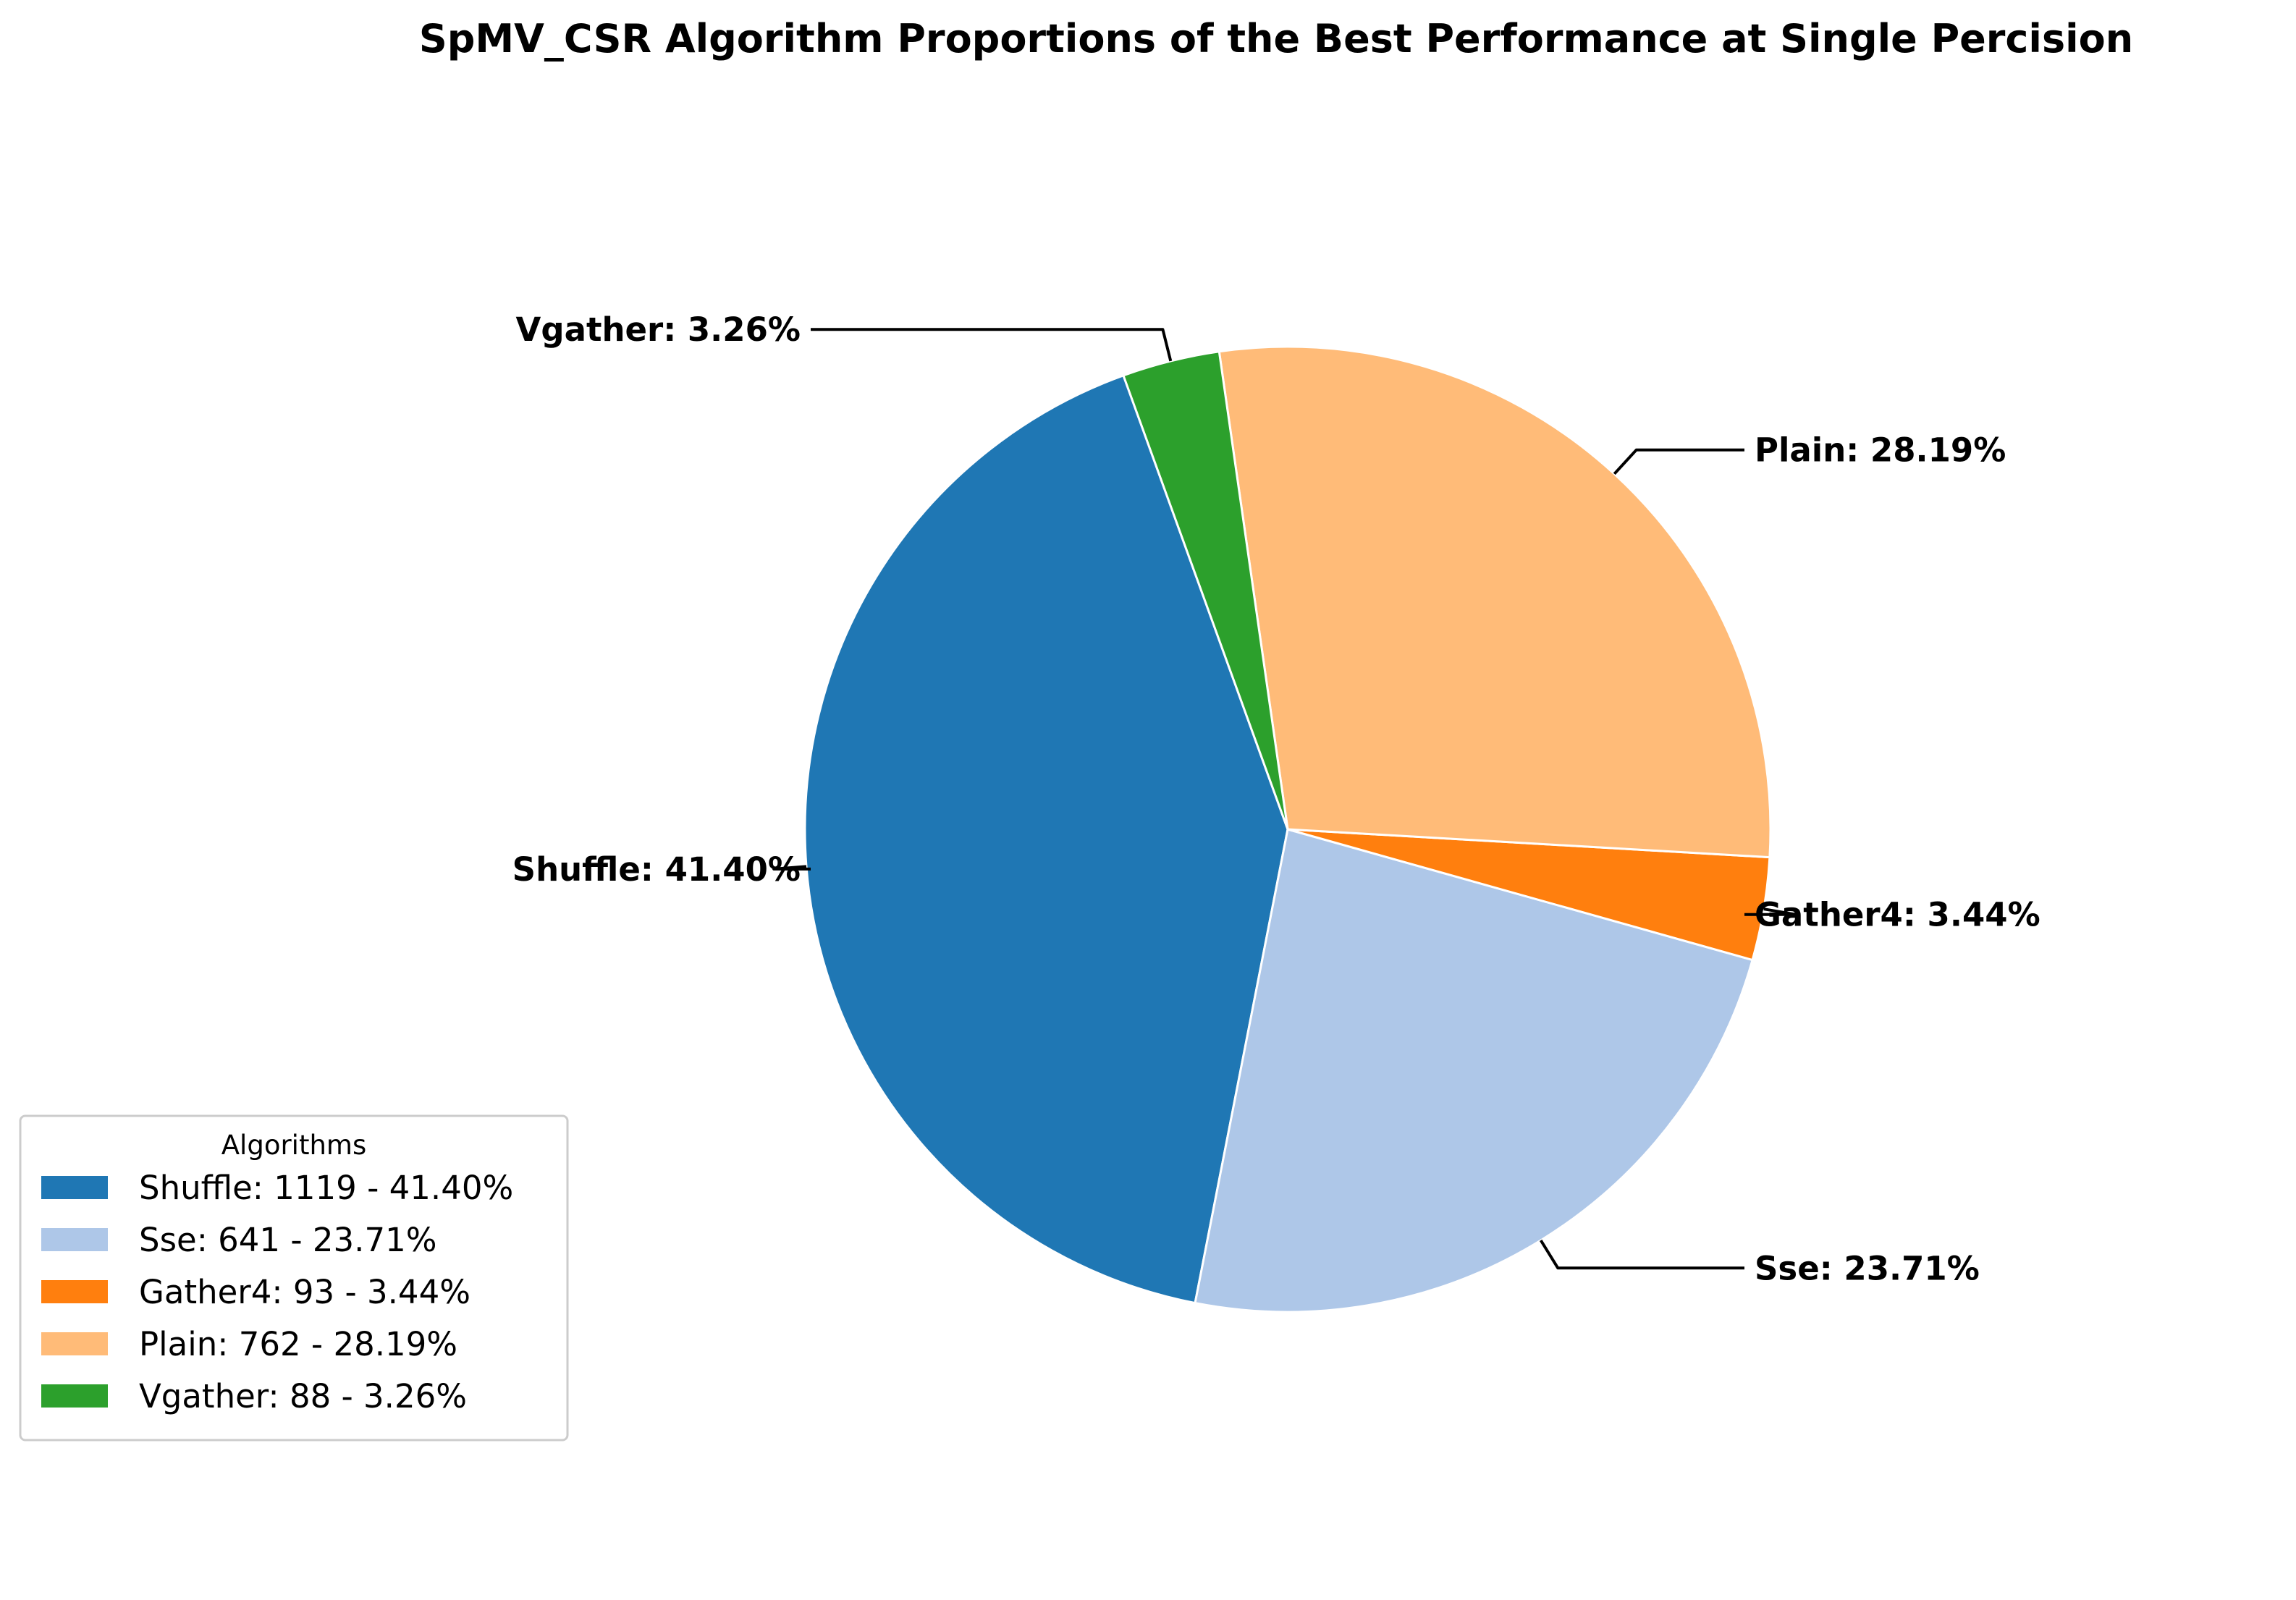  What do you see at coordinates (1898, 915) in the screenshot?
I see `callout-label-gather4: Gather4: 3.44%` at bounding box center [1898, 915].